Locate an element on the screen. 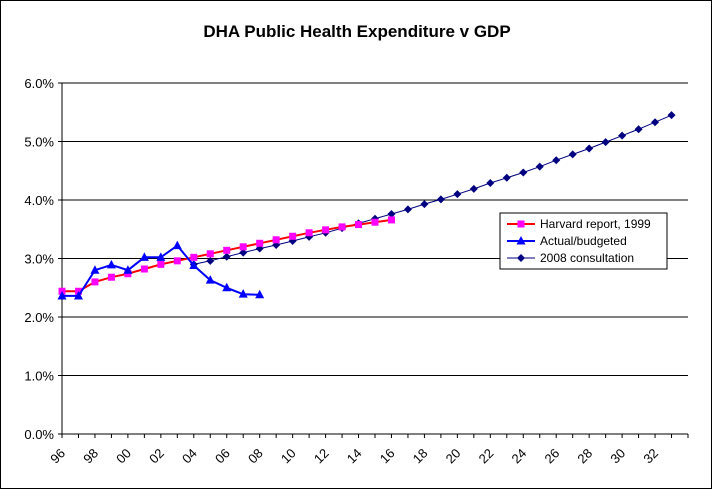 The image size is (712, 490). x-tick-label: 00 is located at coordinates (123, 456).